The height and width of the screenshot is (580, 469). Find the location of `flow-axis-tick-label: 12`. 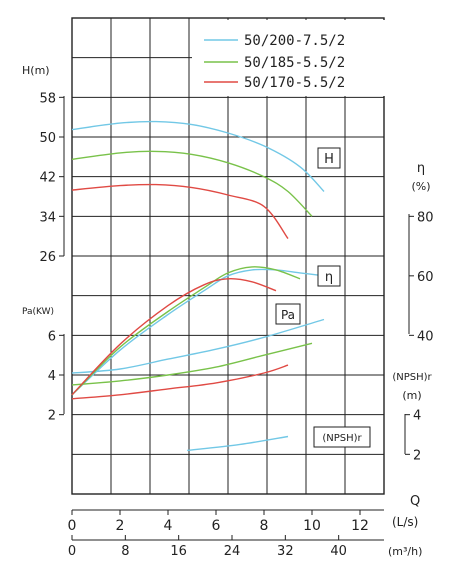

flow-axis-tick-label: 12 is located at coordinates (360, 526).